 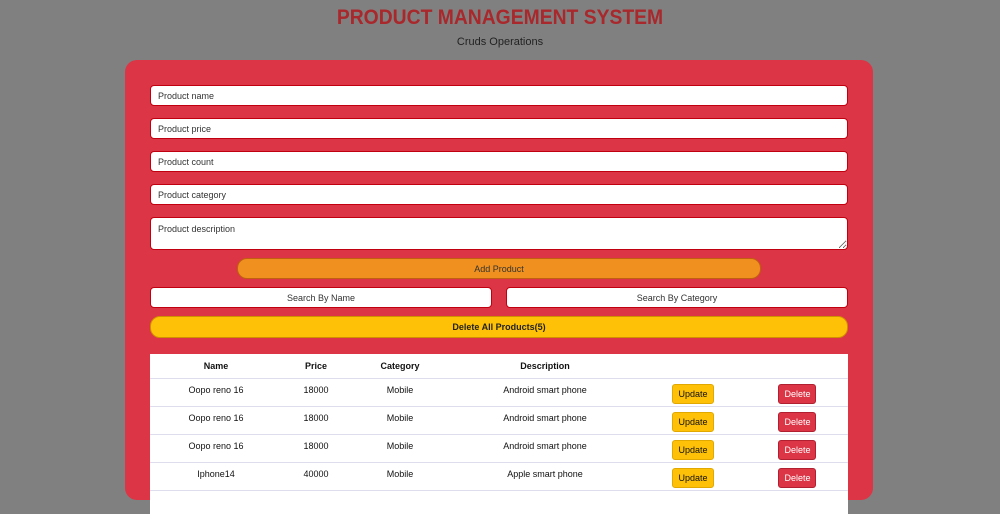 What do you see at coordinates (500, 42) in the screenshot?
I see `page-subtitle: Cruds Operations` at bounding box center [500, 42].